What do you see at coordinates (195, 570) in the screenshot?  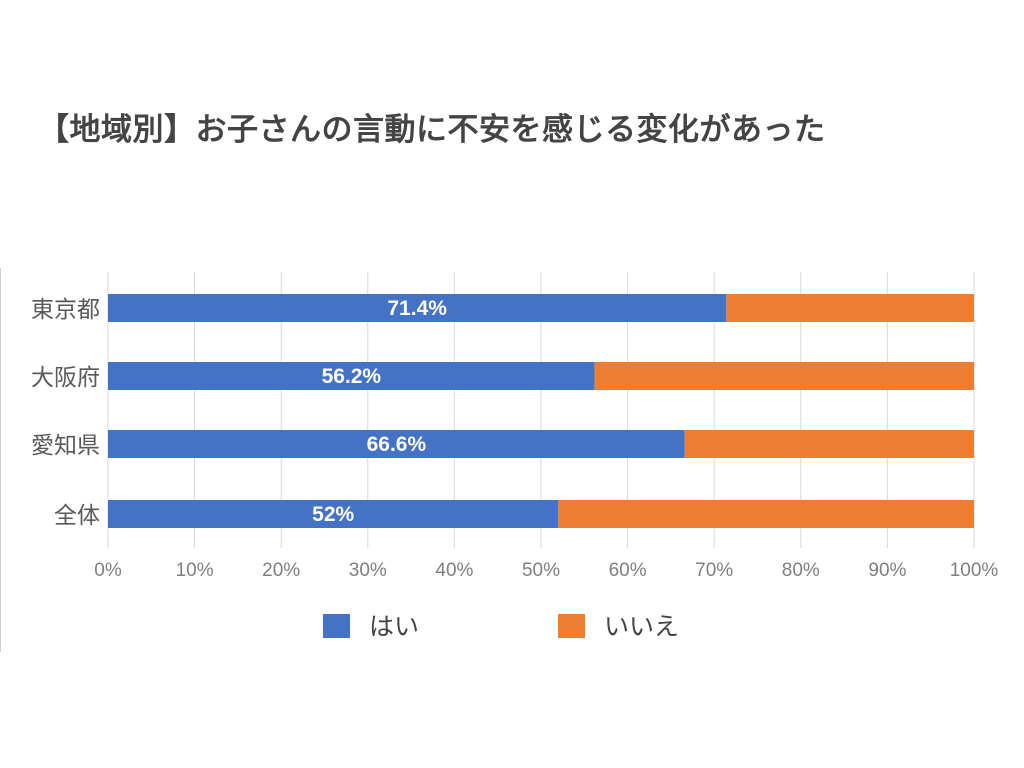 I see `x-tick-label: 10%` at bounding box center [195, 570].